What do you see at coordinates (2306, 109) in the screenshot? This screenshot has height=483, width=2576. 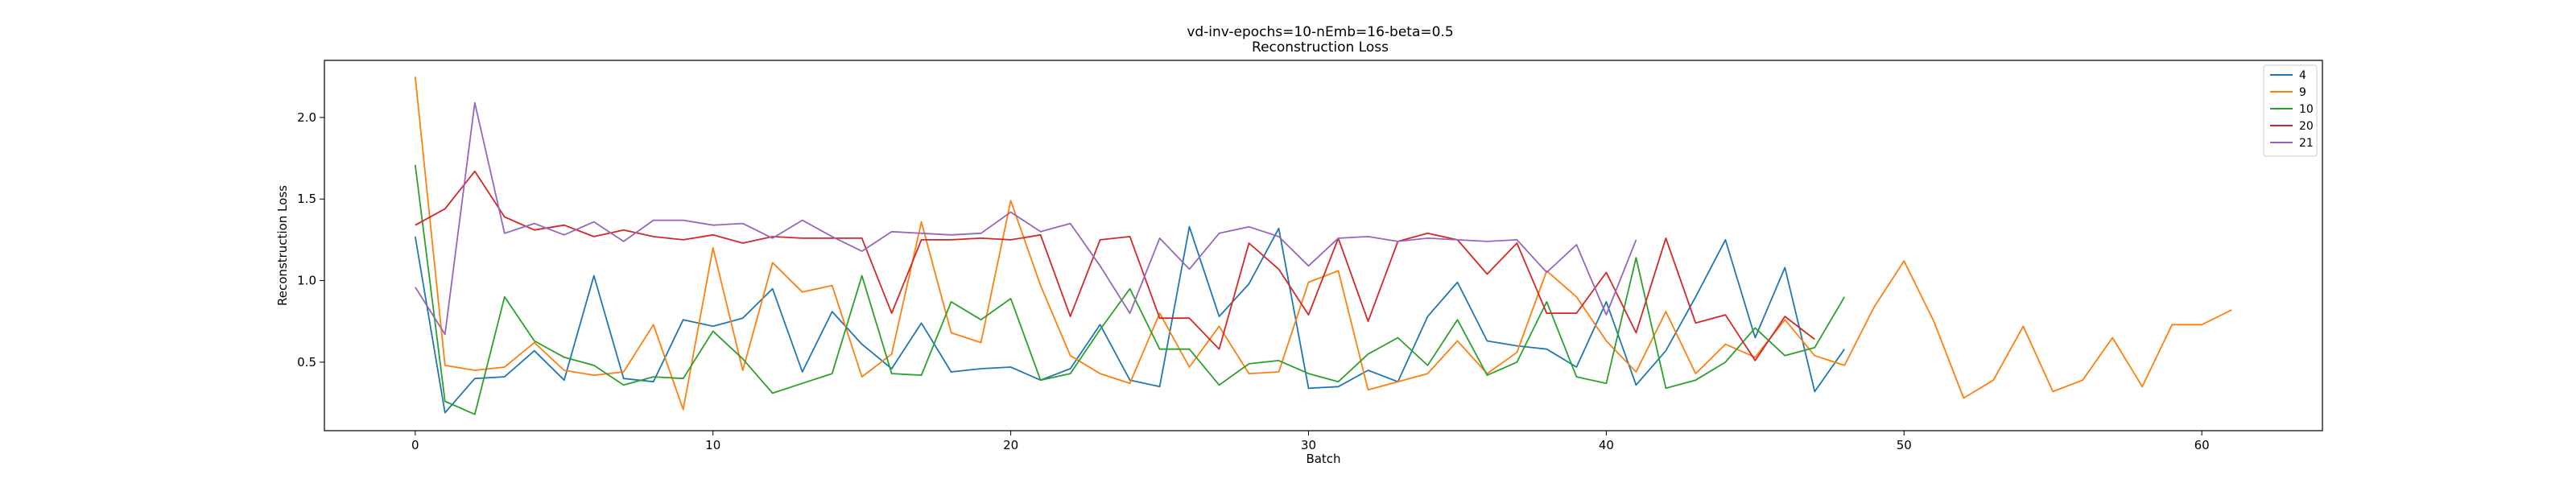 I see `legend-label-10: 10` at bounding box center [2306, 109].